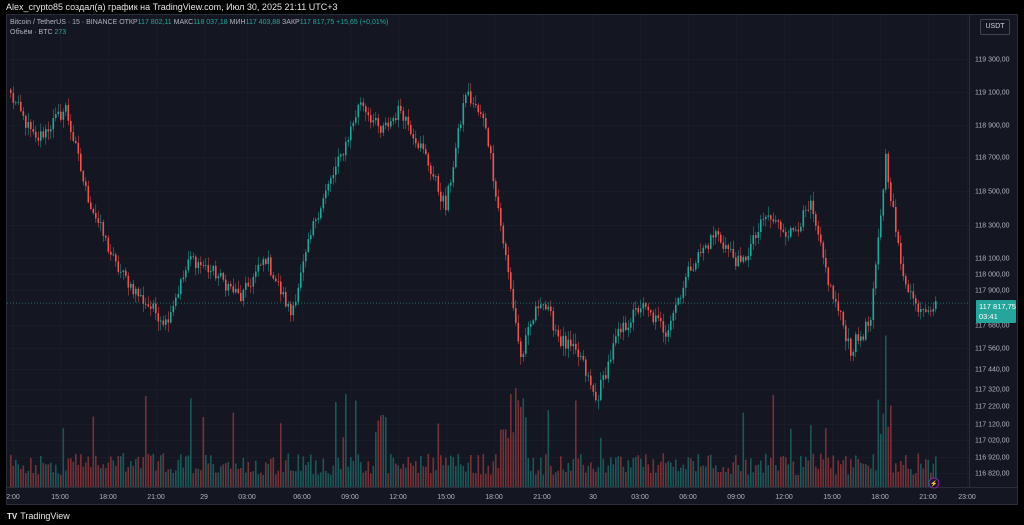  What do you see at coordinates (992, 425) in the screenshot?
I see `price-tick-label: 117 120,00` at bounding box center [992, 425].